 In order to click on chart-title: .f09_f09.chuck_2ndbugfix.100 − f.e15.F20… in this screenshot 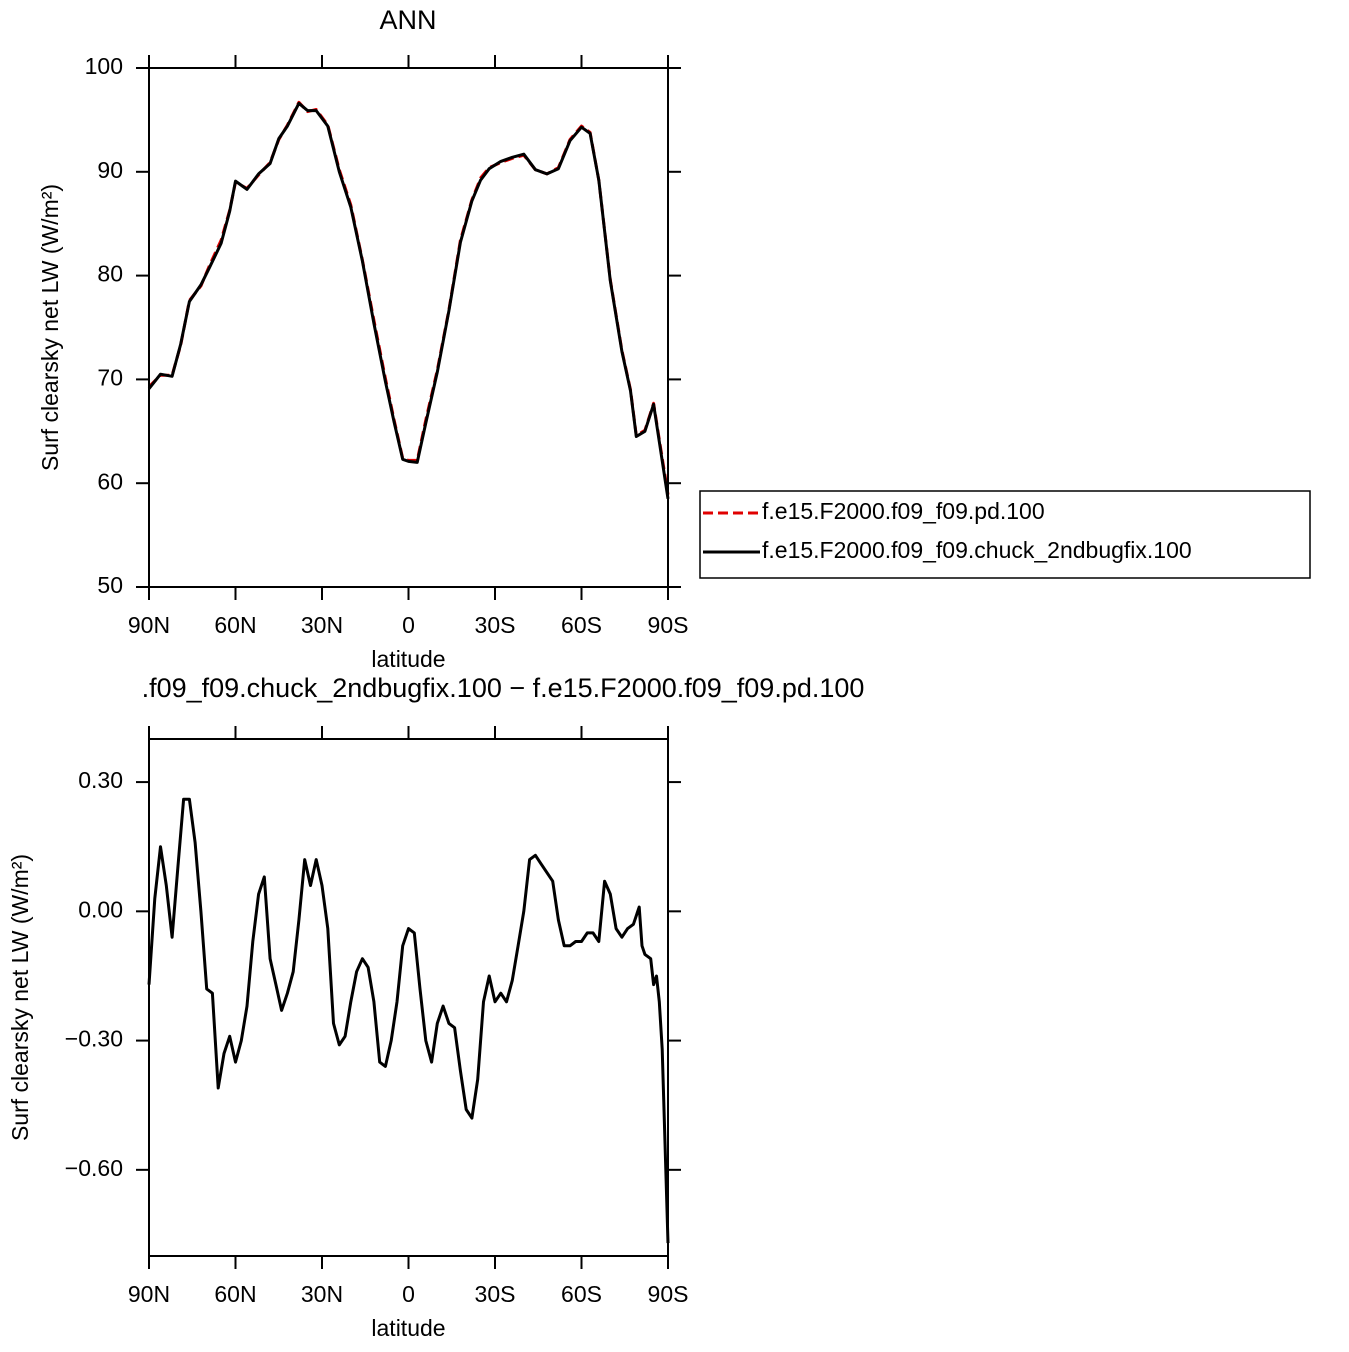, I will do `click(503, 688)`.